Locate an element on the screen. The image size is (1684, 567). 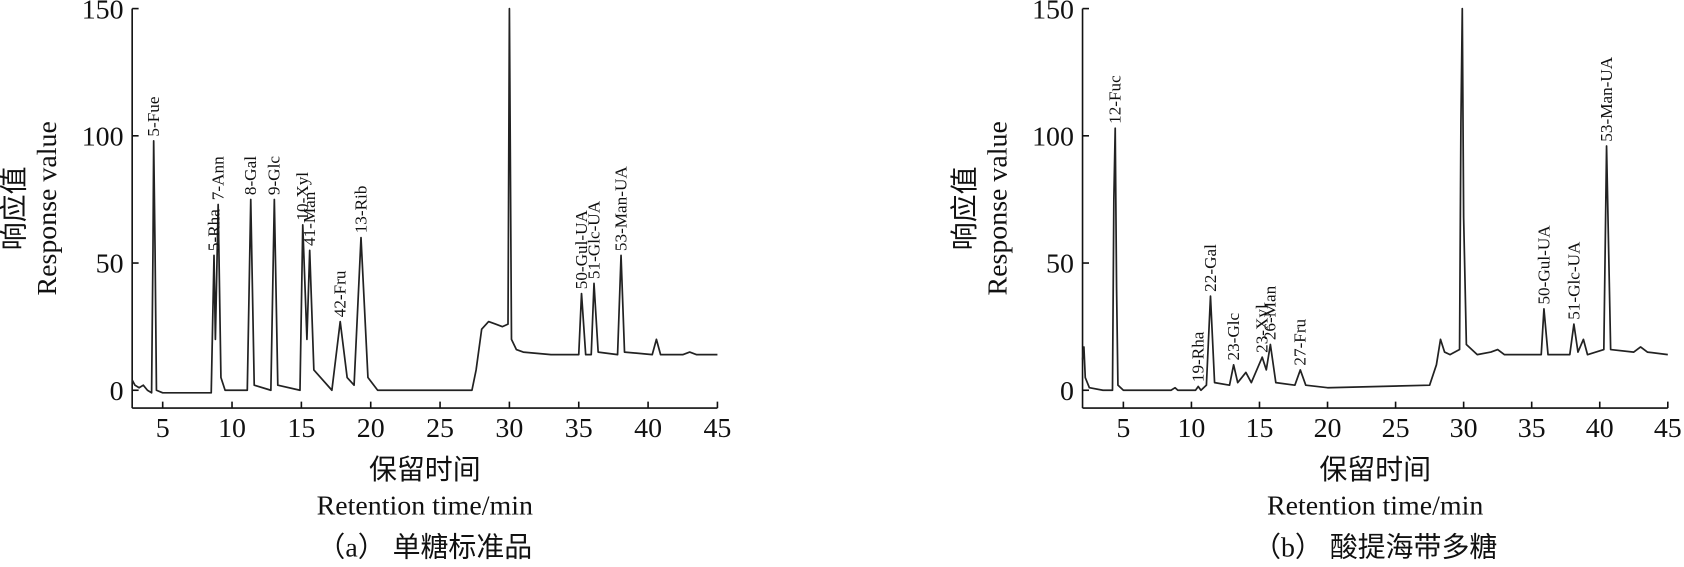
peak-label: 10-Xyl is located at coordinates (302, 196).